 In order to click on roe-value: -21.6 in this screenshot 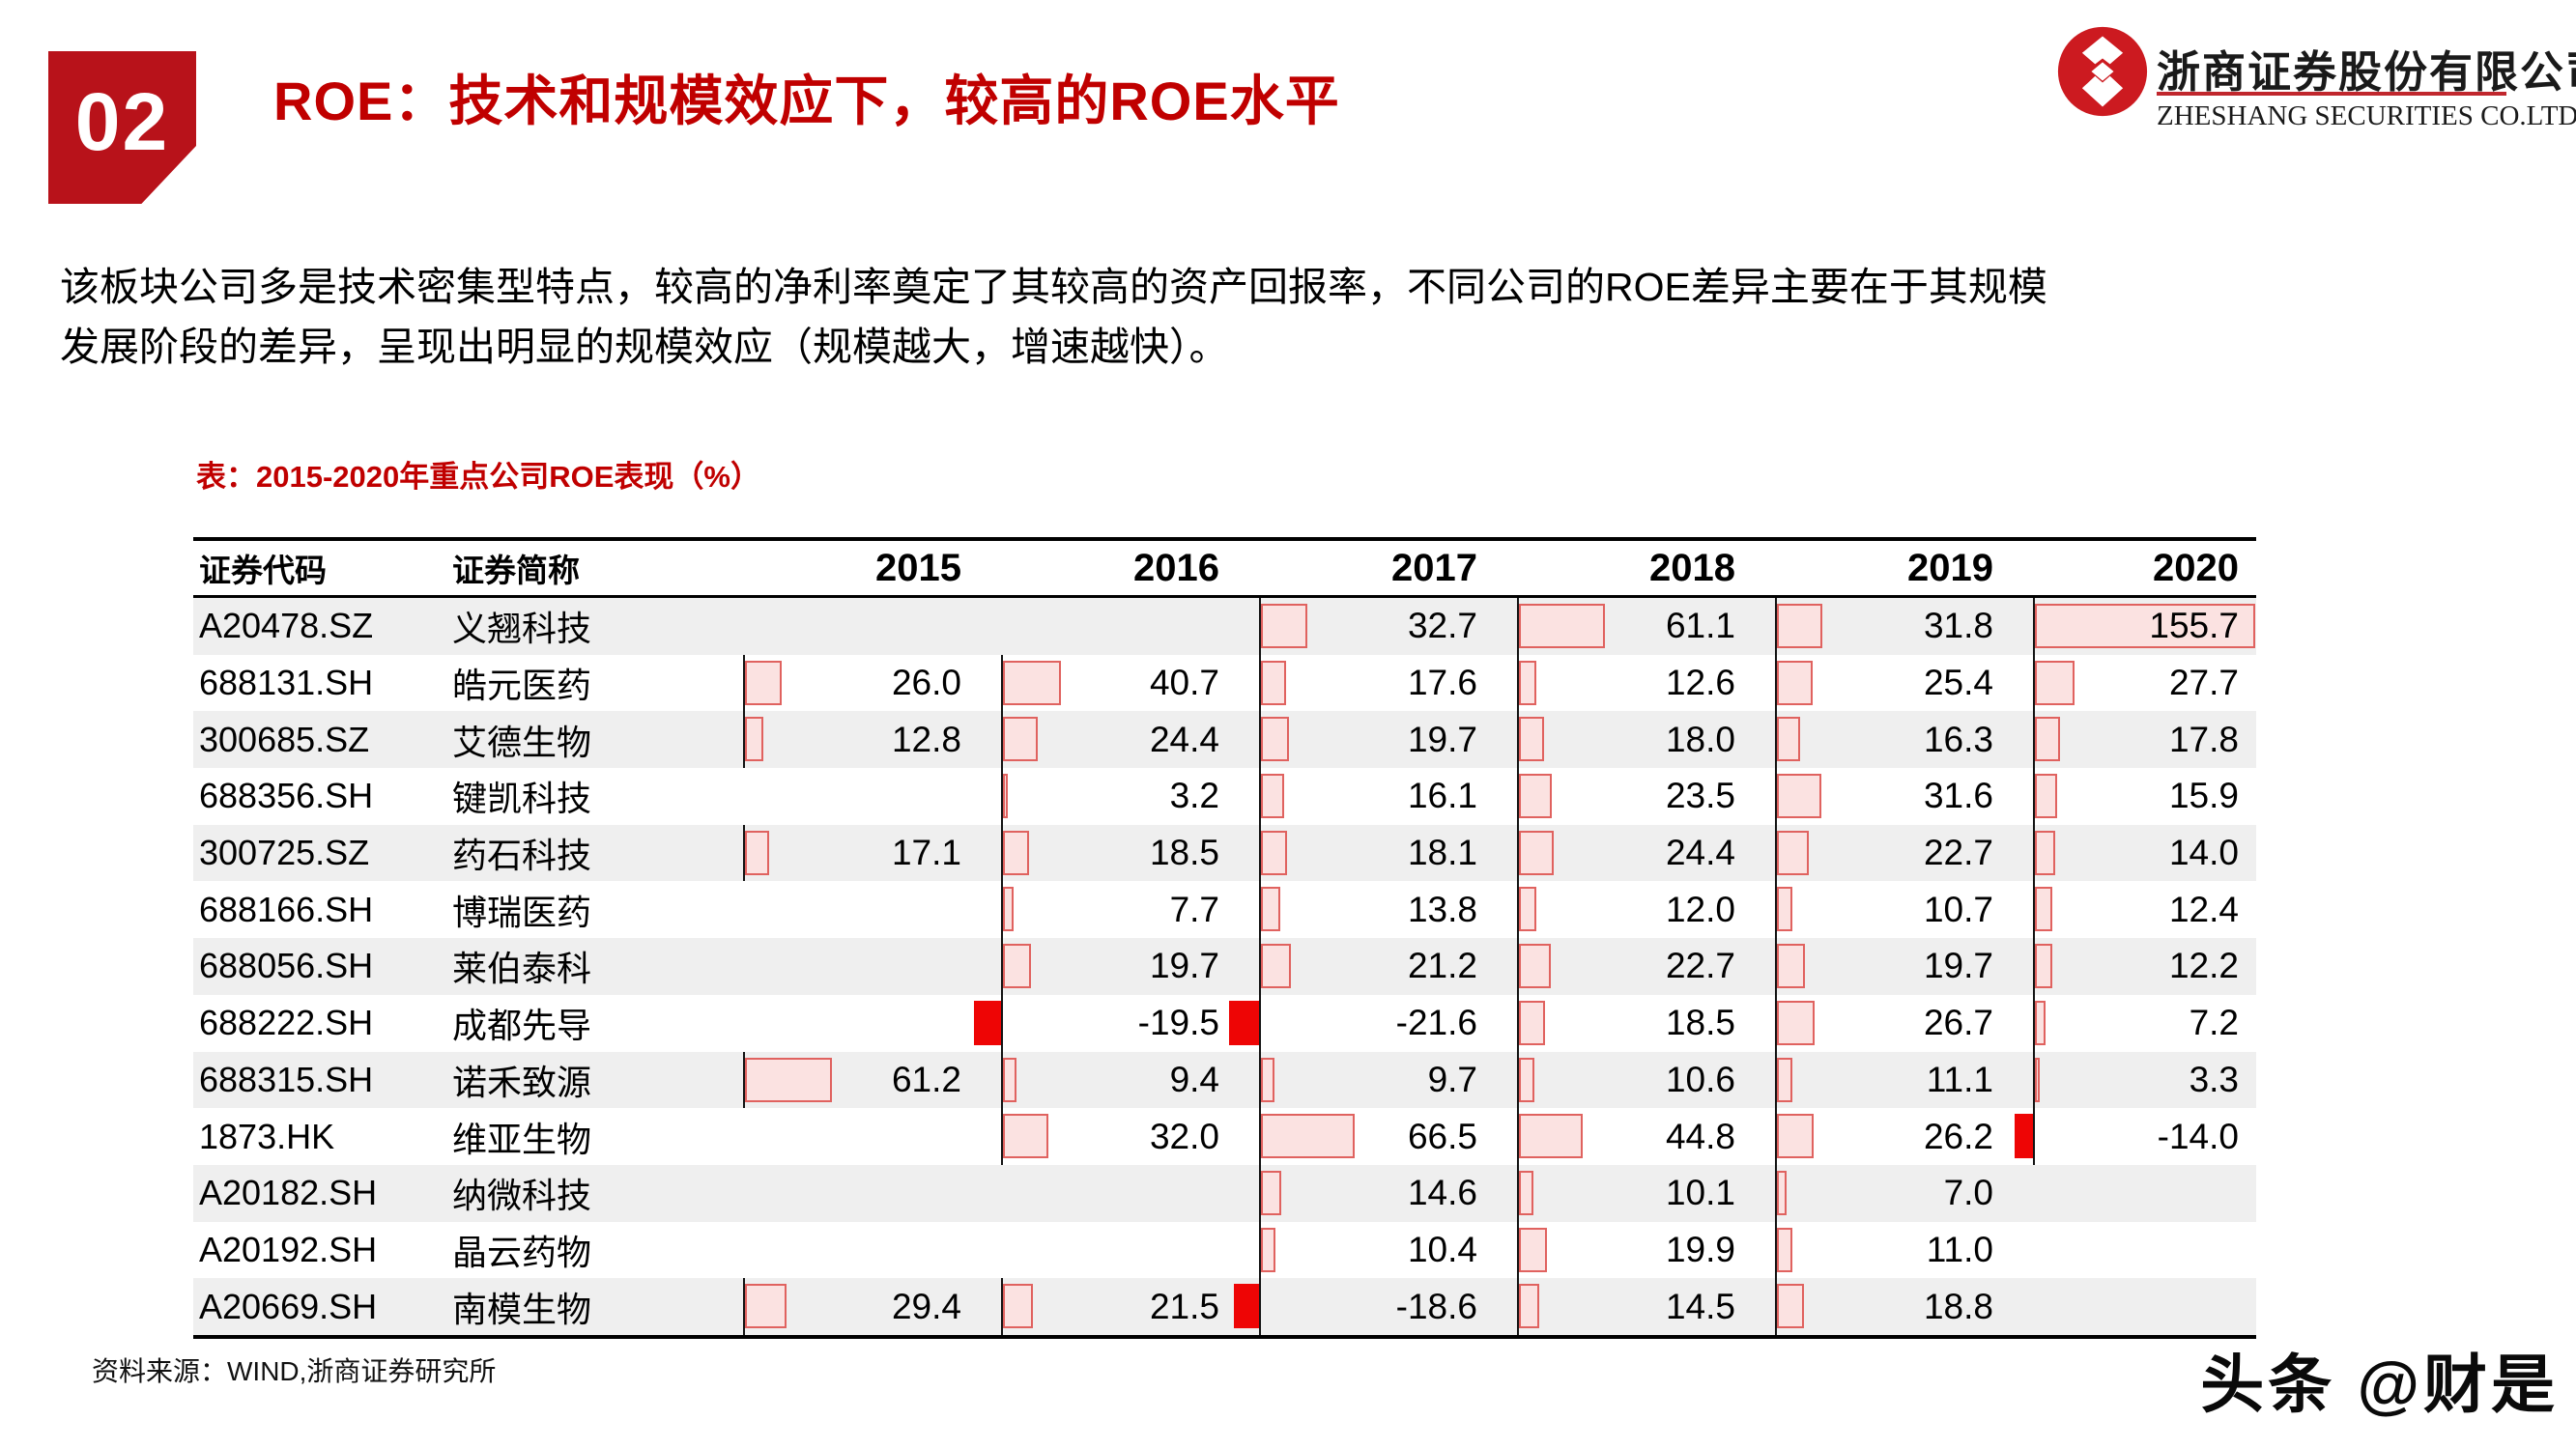, I will do `click(1436, 1023)`.